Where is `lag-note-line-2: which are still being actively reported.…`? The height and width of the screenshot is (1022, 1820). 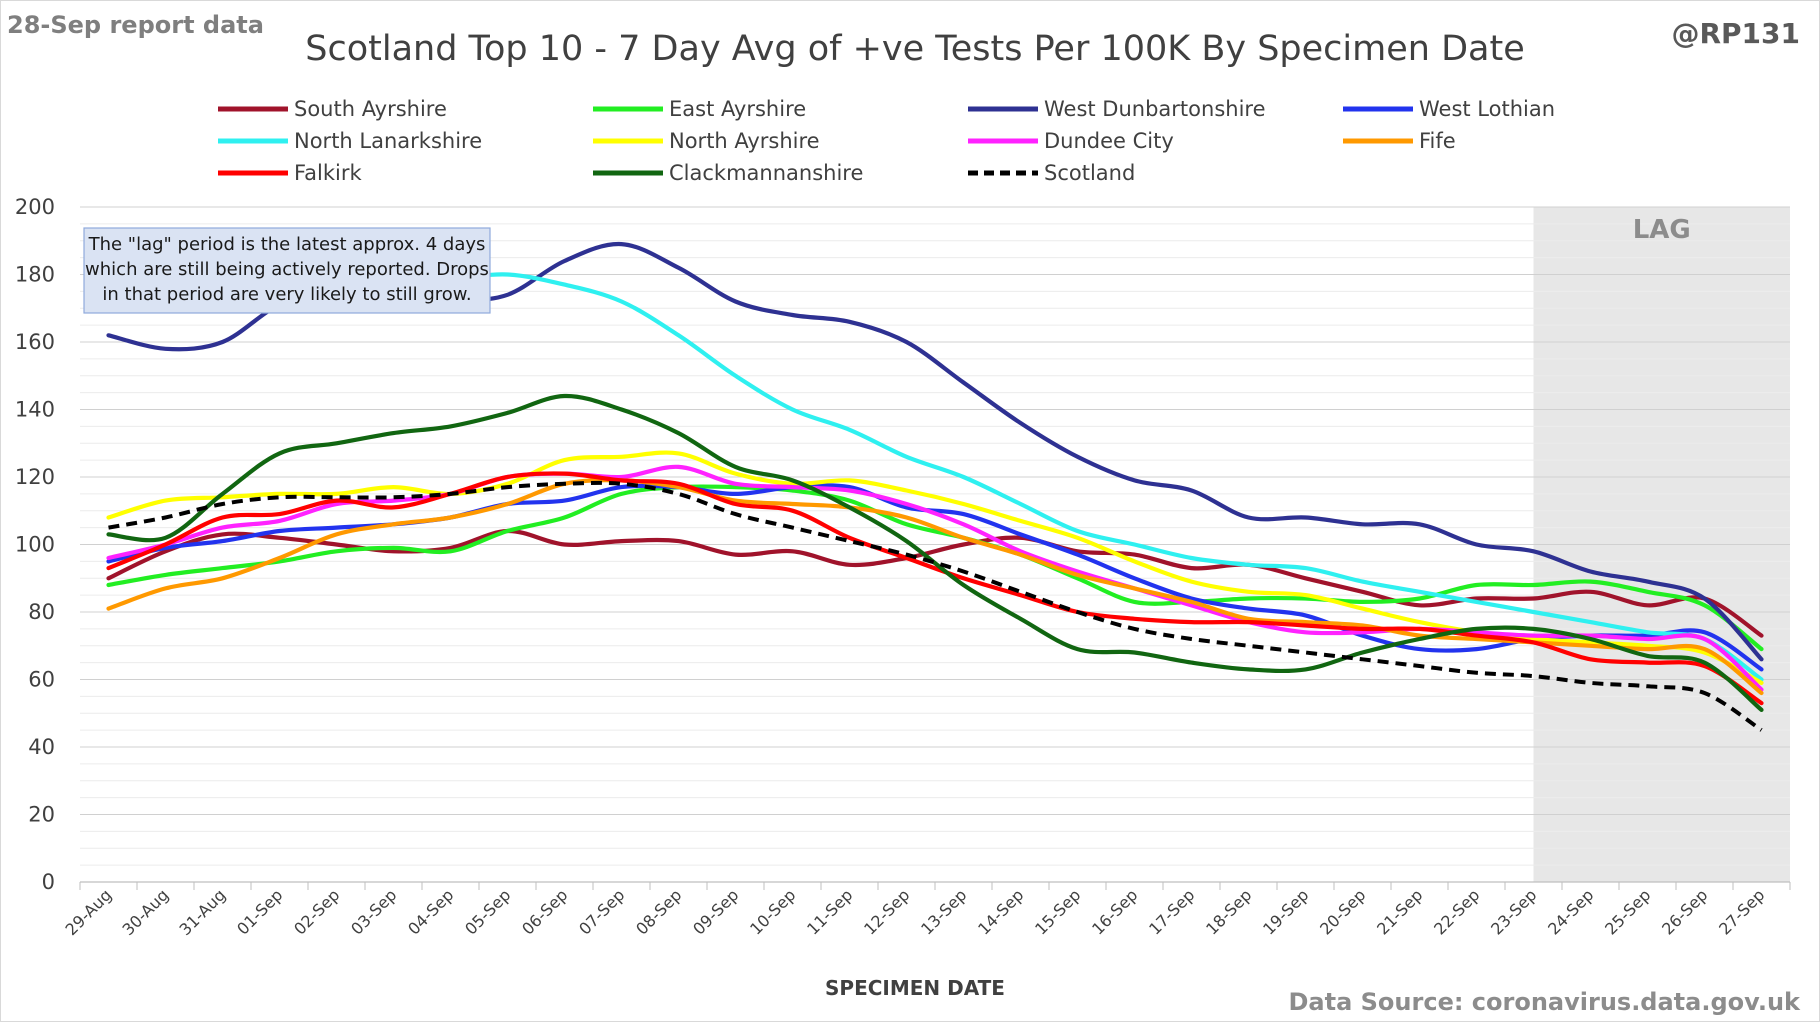
lag-note-line-2: which are still being actively reported.… is located at coordinates (287, 269).